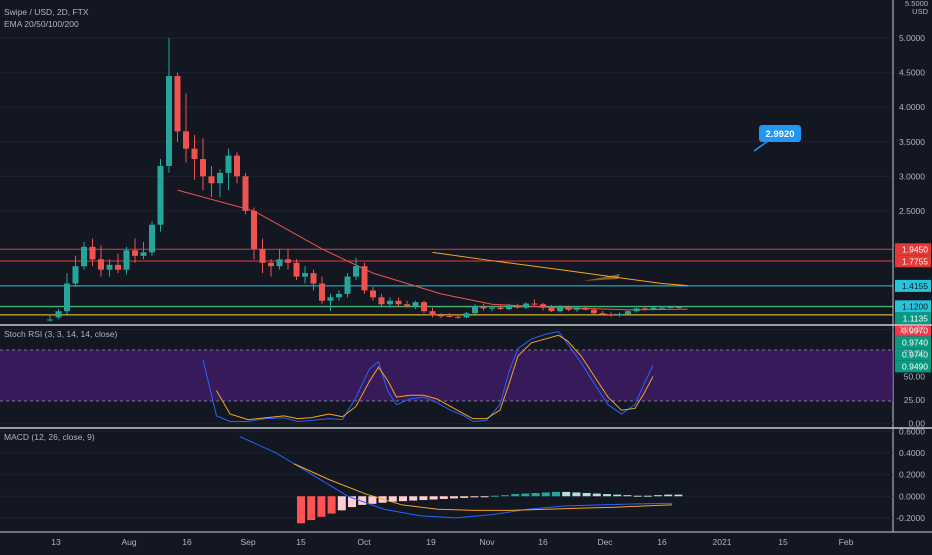 The height and width of the screenshot is (555, 932). What do you see at coordinates (46, 12) in the screenshot?
I see `symbol-title: Swipe / USD, 2D, FTX` at bounding box center [46, 12].